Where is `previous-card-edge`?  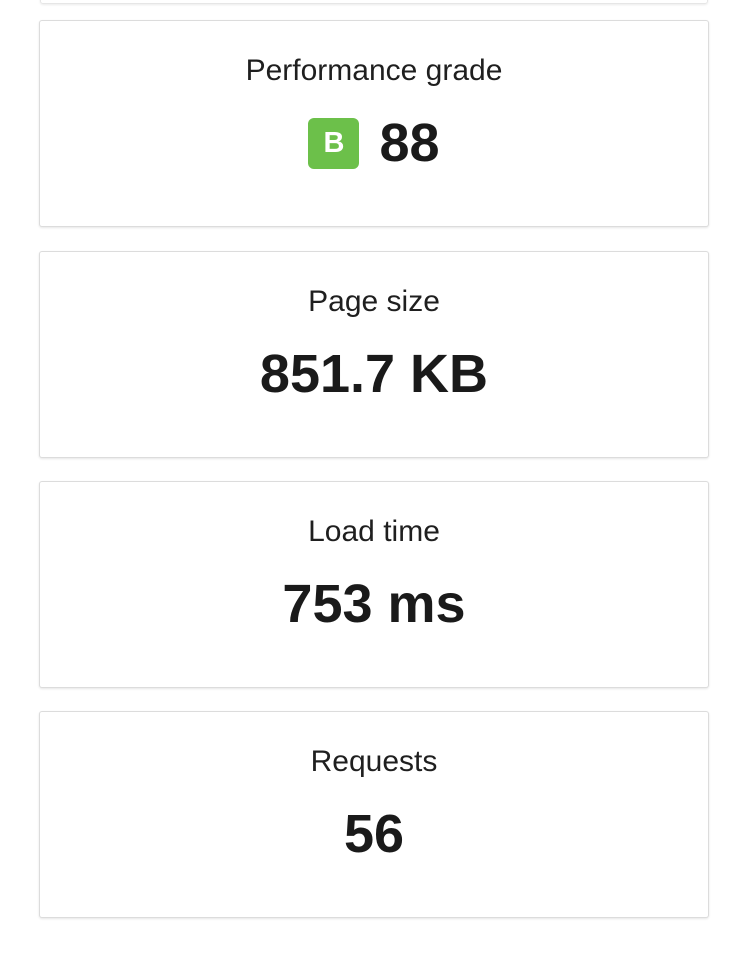
previous-card-edge is located at coordinates (374, 2).